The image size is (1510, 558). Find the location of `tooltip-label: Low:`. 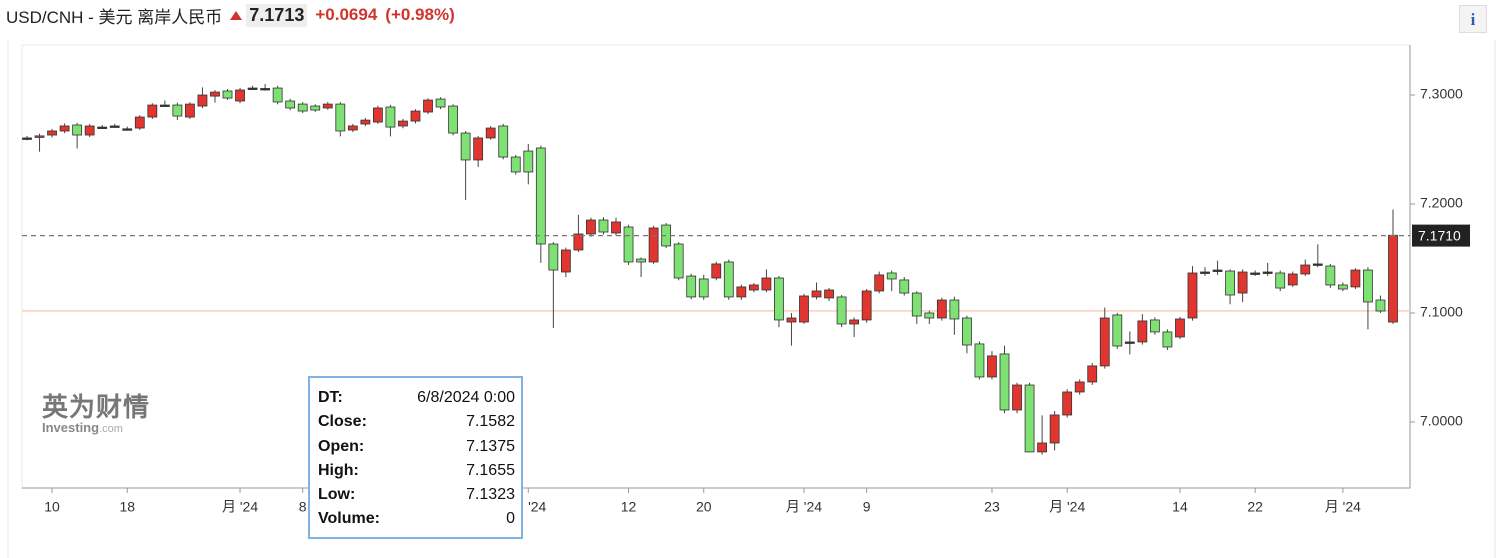

tooltip-label: Low: is located at coordinates (337, 495).